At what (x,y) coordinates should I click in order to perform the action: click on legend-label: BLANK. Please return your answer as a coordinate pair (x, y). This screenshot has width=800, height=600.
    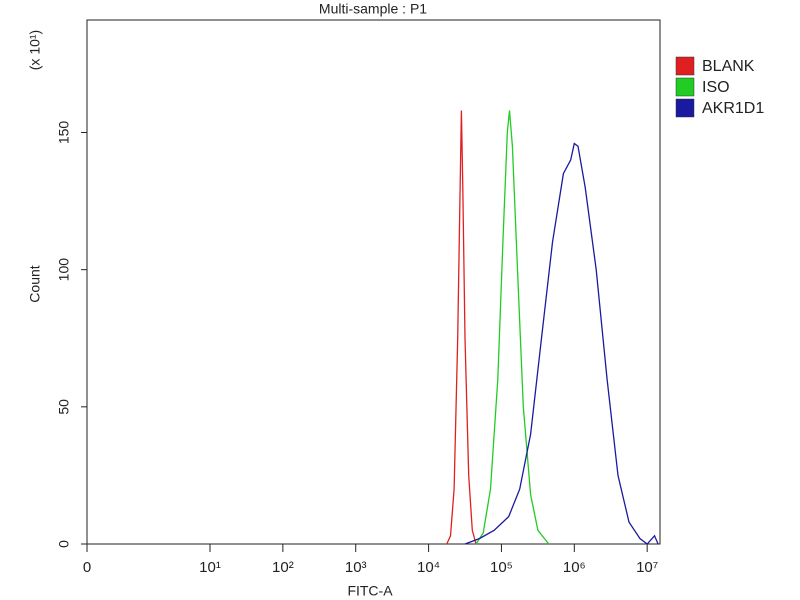
    Looking at the image, I should click on (728, 66).